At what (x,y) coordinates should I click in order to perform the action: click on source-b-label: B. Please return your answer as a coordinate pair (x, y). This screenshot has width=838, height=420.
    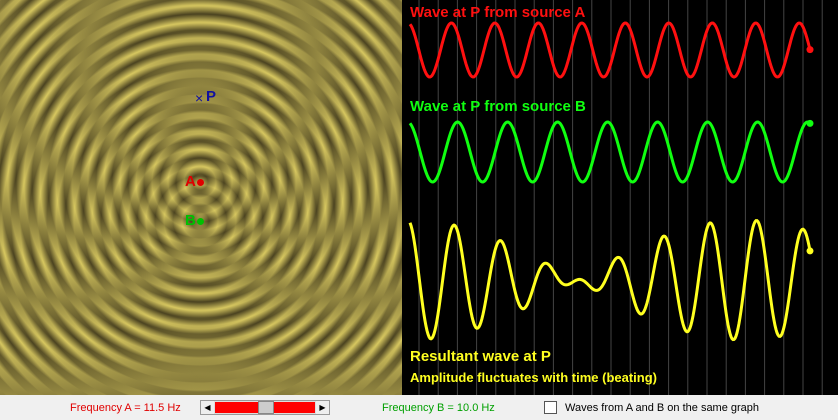
    Looking at the image, I should click on (190, 220).